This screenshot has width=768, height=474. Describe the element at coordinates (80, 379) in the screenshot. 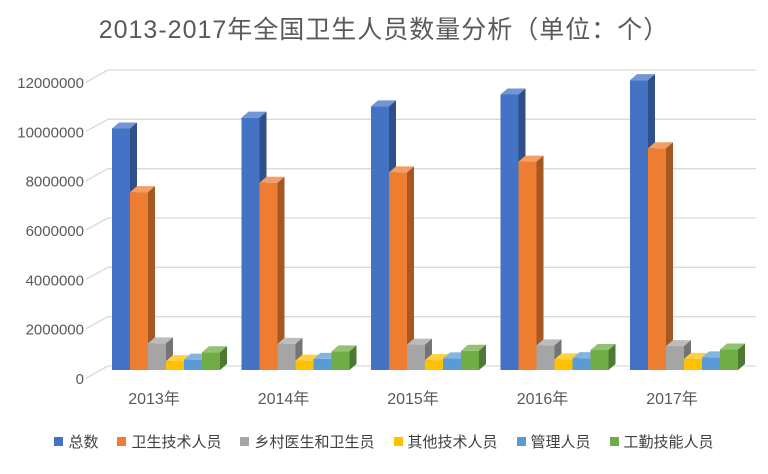

I see `y-axis-tick-label: 0` at that location.